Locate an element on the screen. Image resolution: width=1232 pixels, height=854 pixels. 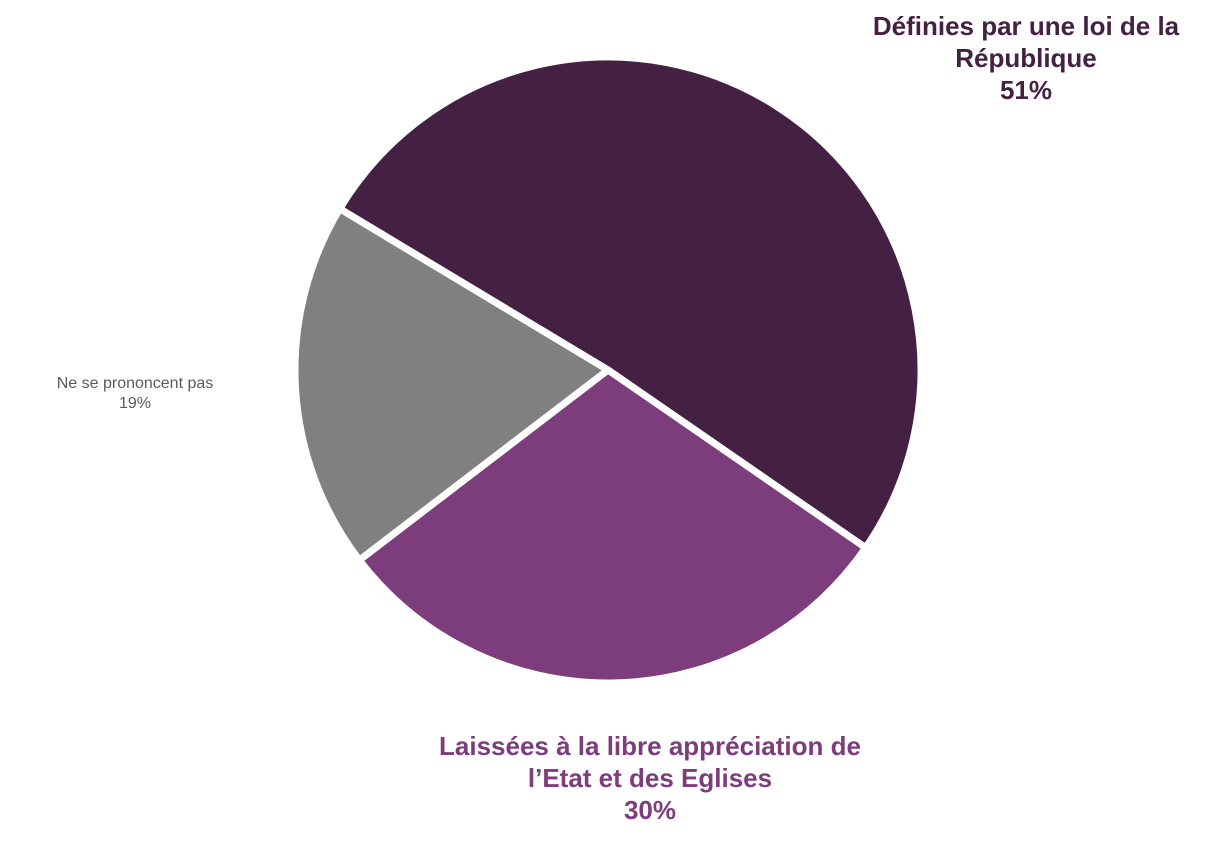
slice-ne-se-prononcent-pas is located at coordinates (451, 384).